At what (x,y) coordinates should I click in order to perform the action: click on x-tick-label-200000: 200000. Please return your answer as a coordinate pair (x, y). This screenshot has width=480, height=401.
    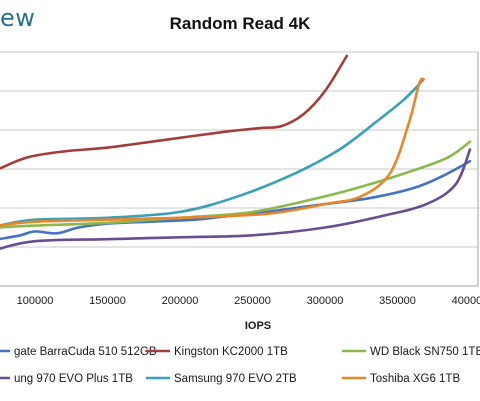
    Looking at the image, I should click on (180, 301).